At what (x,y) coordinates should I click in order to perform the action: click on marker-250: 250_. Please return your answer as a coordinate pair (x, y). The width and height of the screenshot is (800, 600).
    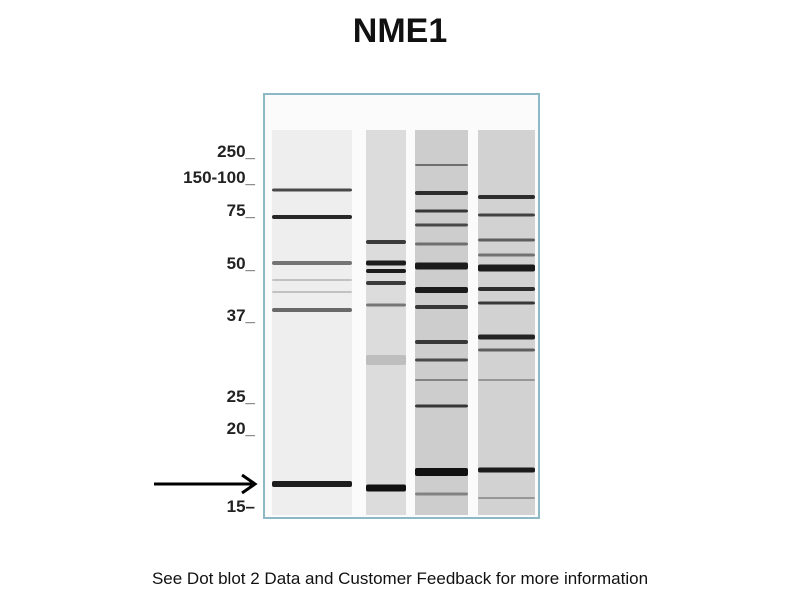
    Looking at the image, I should click on (236, 151).